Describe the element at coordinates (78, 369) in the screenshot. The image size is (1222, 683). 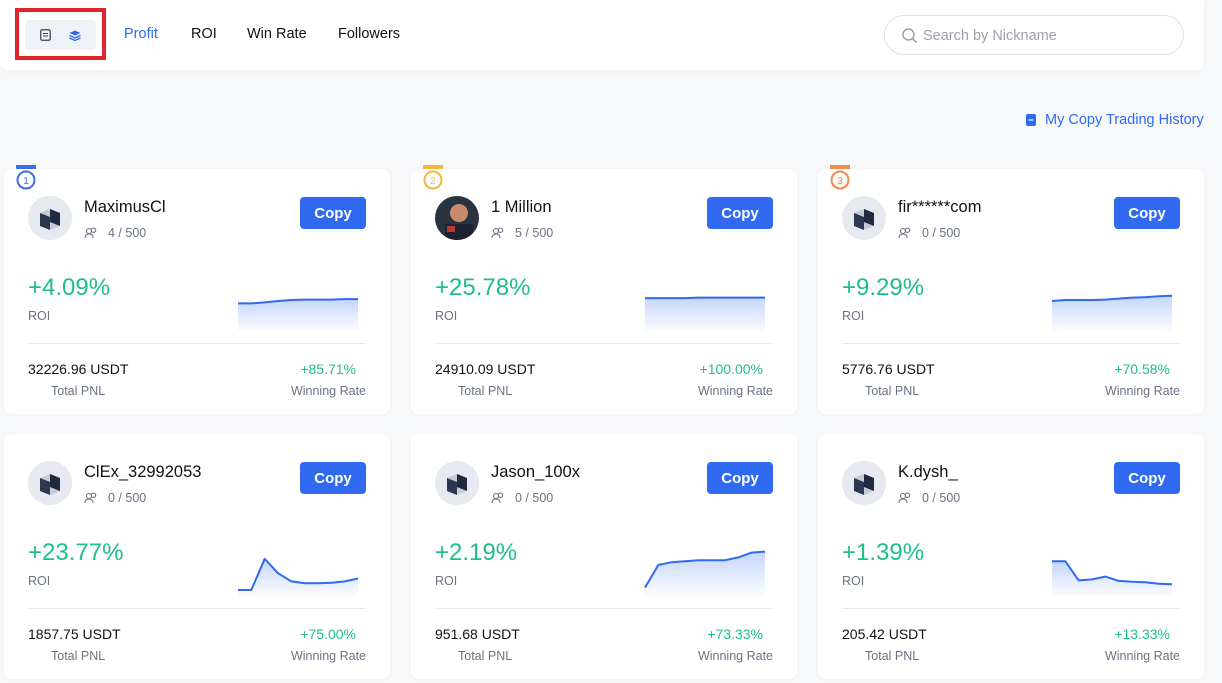
I see `total-pnl-value: 32226.96 USDT` at that location.